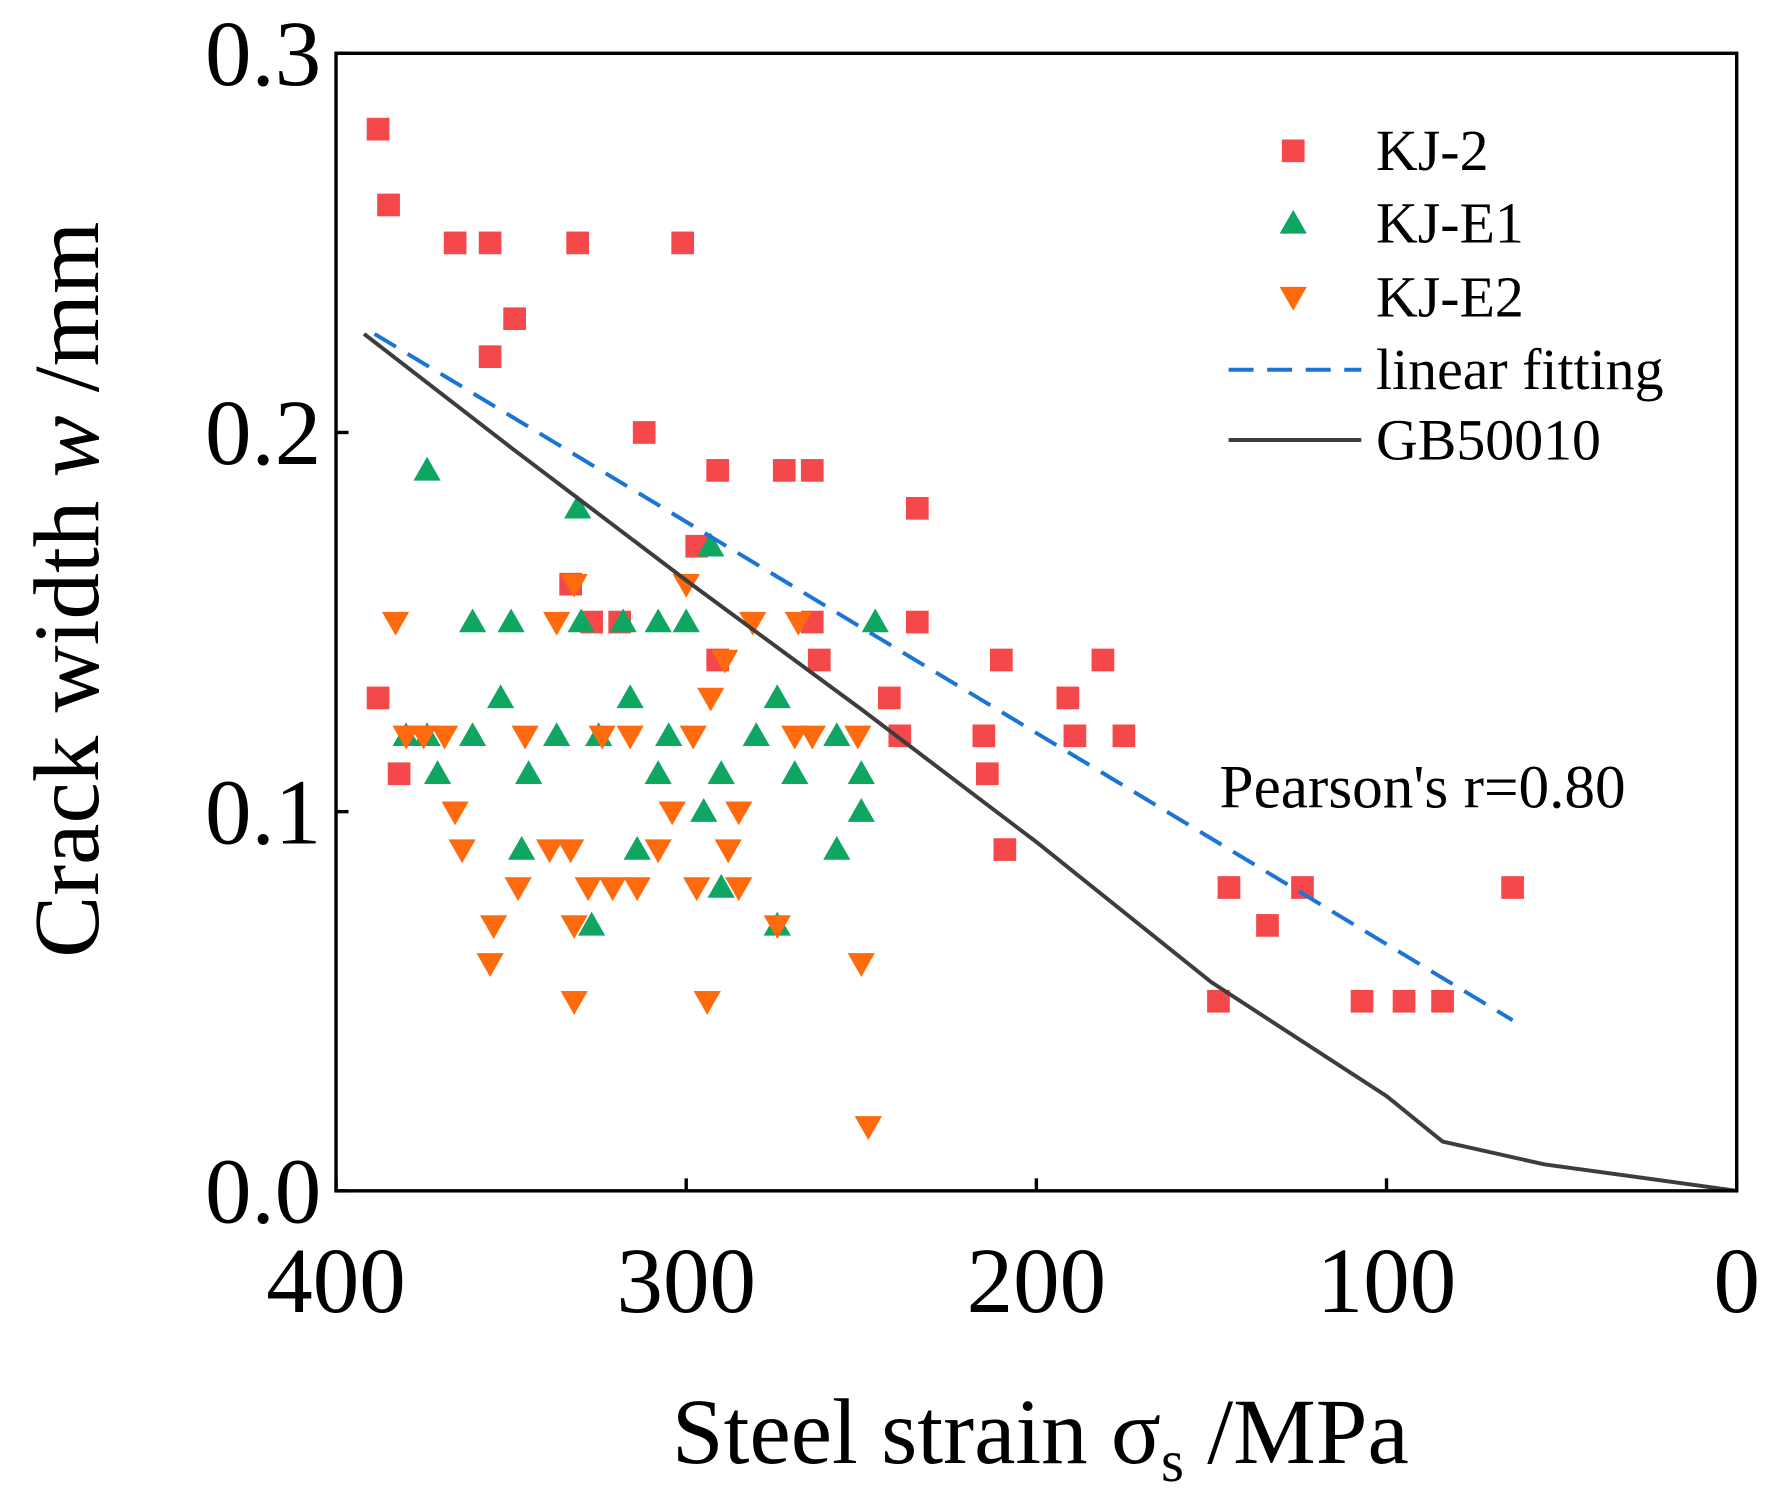 Image resolution: width=1779 pixels, height=1505 pixels. I want to click on legend-label-kj-2: KJ-2, so click(1432, 150).